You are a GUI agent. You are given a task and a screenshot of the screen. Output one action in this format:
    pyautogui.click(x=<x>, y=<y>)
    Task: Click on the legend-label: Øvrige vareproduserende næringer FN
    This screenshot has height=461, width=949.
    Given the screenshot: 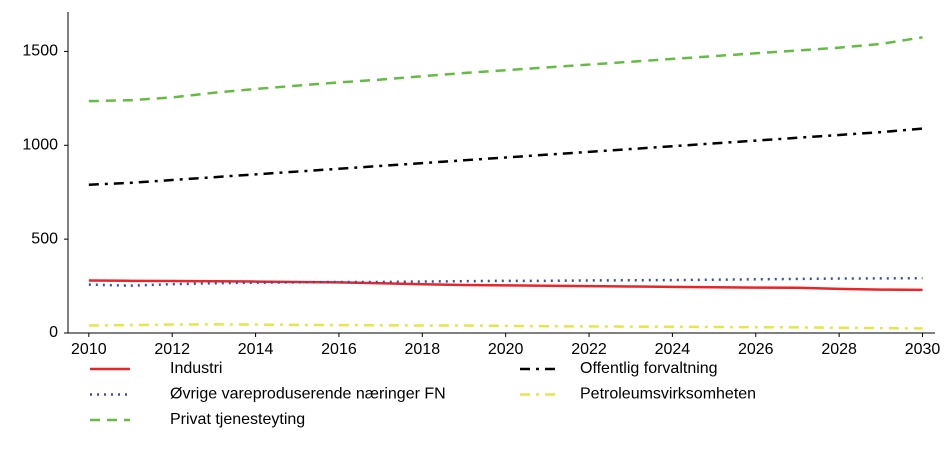 What is the action you would take?
    pyautogui.click(x=308, y=394)
    